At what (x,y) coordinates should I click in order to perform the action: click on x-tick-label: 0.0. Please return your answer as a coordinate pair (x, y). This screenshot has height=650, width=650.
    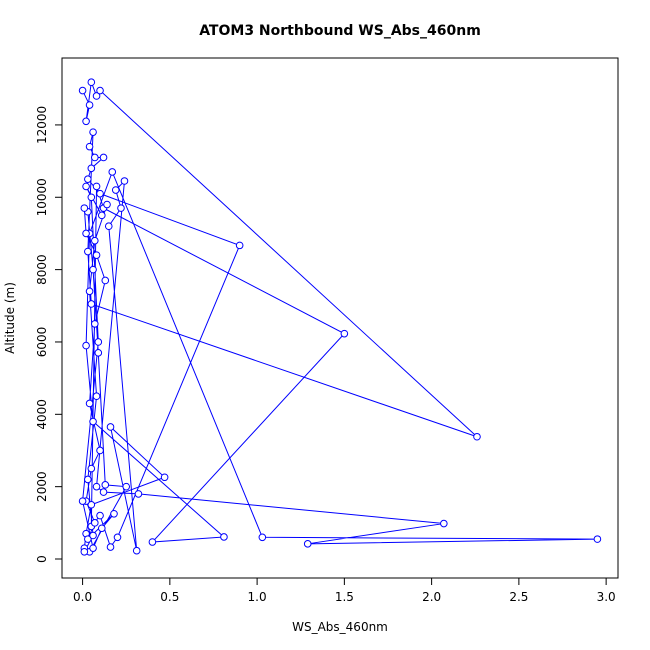
    Looking at the image, I should click on (82, 597).